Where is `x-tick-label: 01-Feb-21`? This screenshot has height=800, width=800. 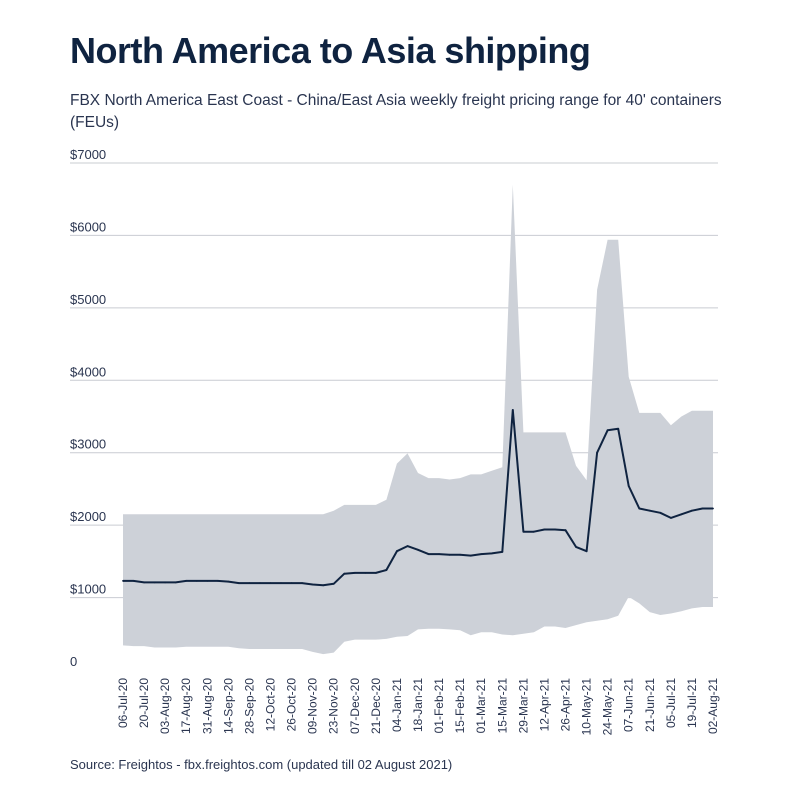 x-tick-label: 01-Feb-21 is located at coordinates (439, 706).